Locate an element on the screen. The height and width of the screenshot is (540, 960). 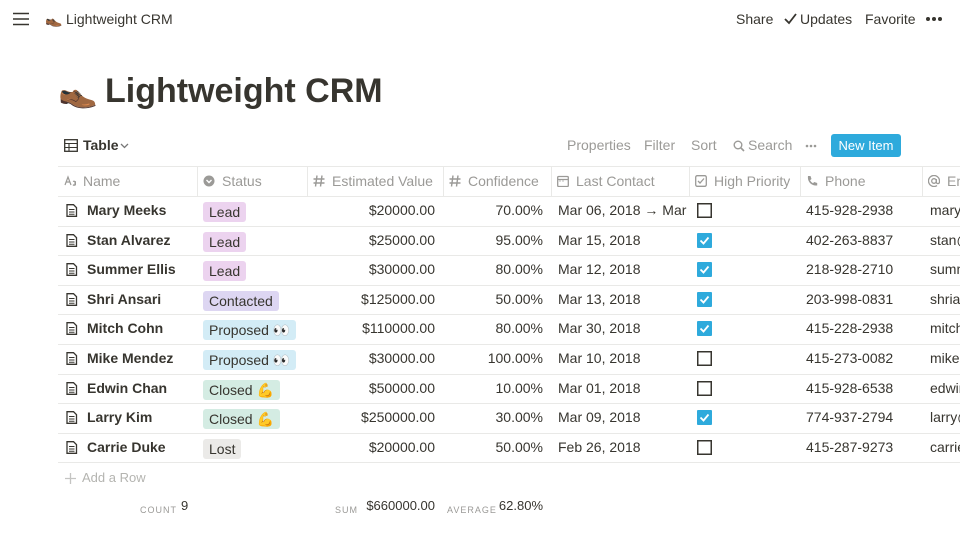
name-cell: Mike Mendez is located at coordinates (130, 358).